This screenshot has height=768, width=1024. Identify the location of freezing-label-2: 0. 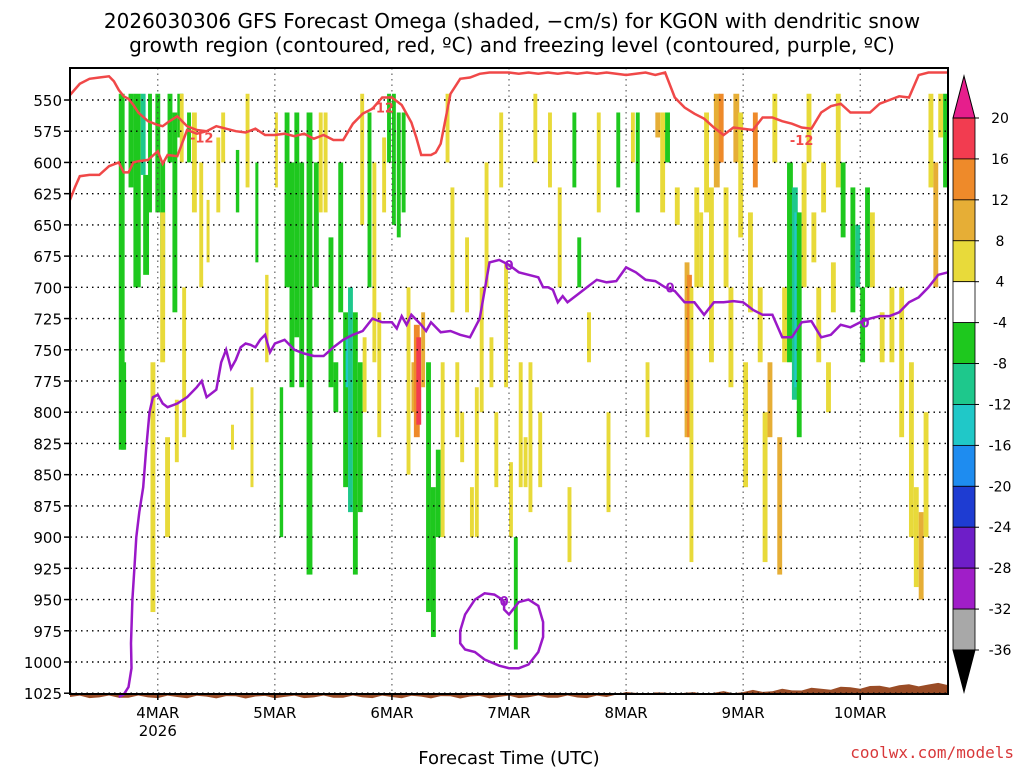
(865, 323).